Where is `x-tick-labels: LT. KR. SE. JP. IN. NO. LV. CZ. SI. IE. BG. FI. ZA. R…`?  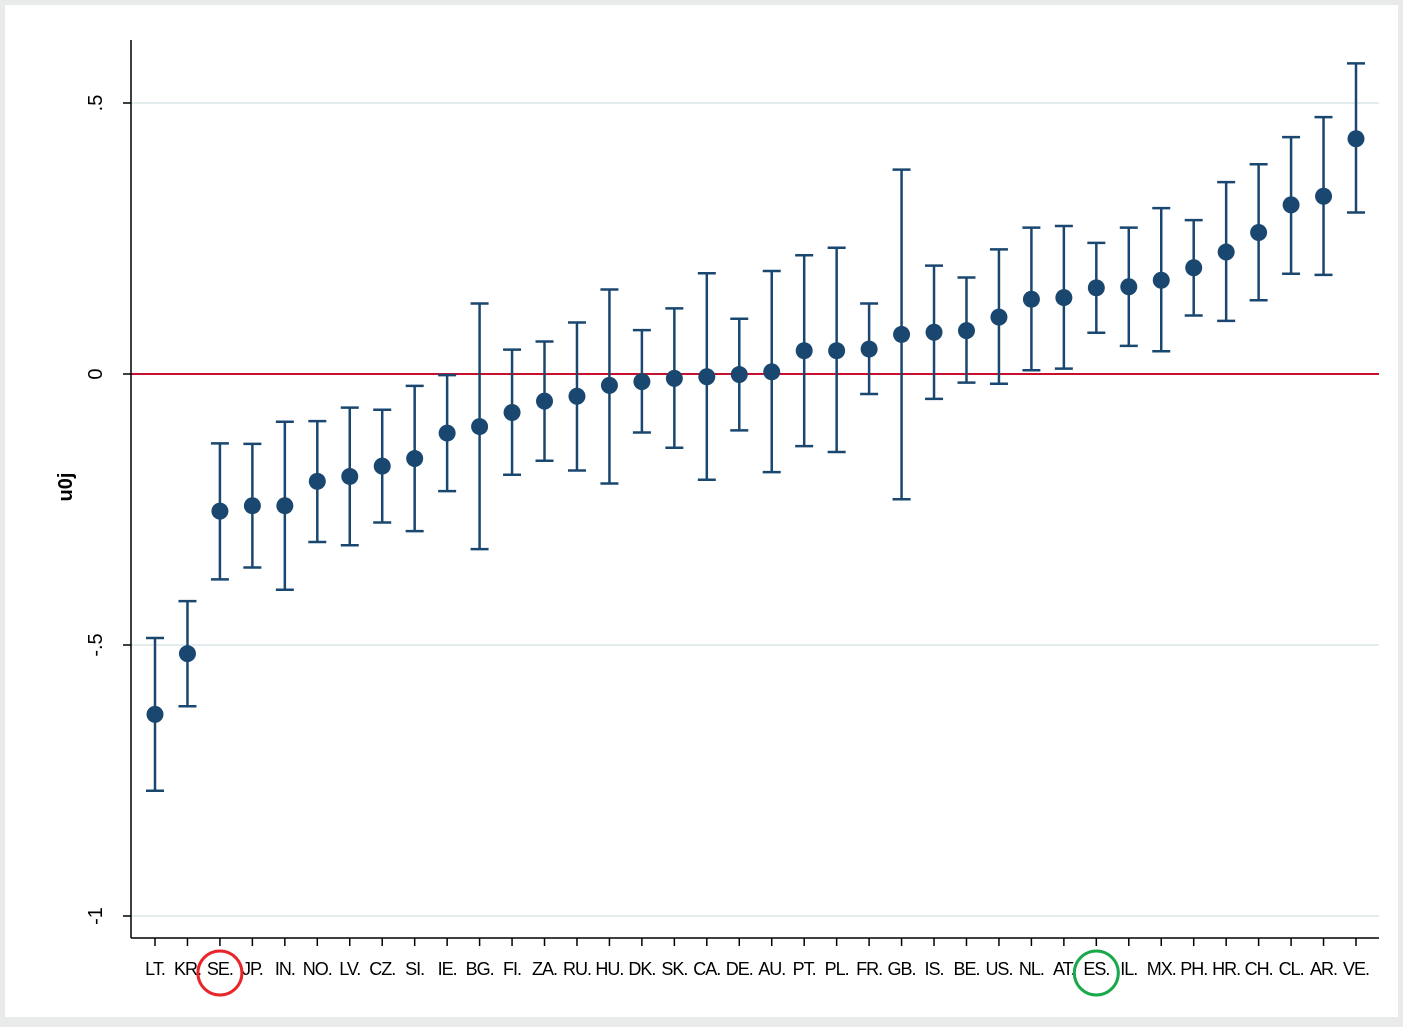 x-tick-labels: LT. KR. SE. JP. IN. NO. LV. CZ. SI. IE. BG. FI. ZA. R… is located at coordinates (757, 969).